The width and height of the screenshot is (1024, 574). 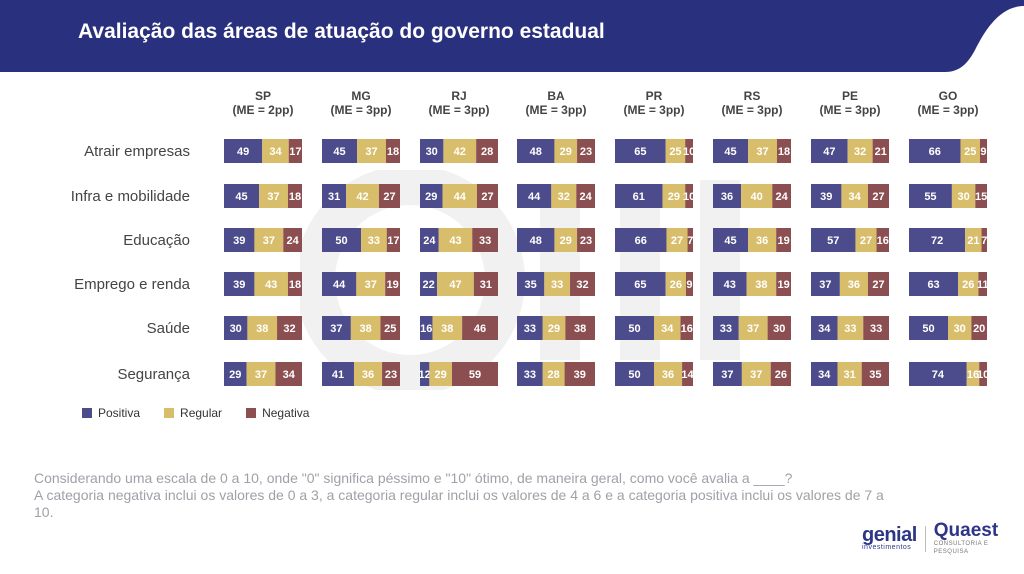 What do you see at coordinates (878, 285) in the screenshot?
I see `data-label-negativa: 27` at bounding box center [878, 285].